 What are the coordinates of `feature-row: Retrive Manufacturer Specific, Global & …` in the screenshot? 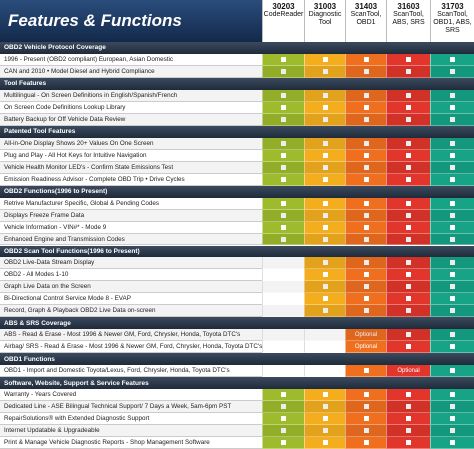 It's located at (237, 203).